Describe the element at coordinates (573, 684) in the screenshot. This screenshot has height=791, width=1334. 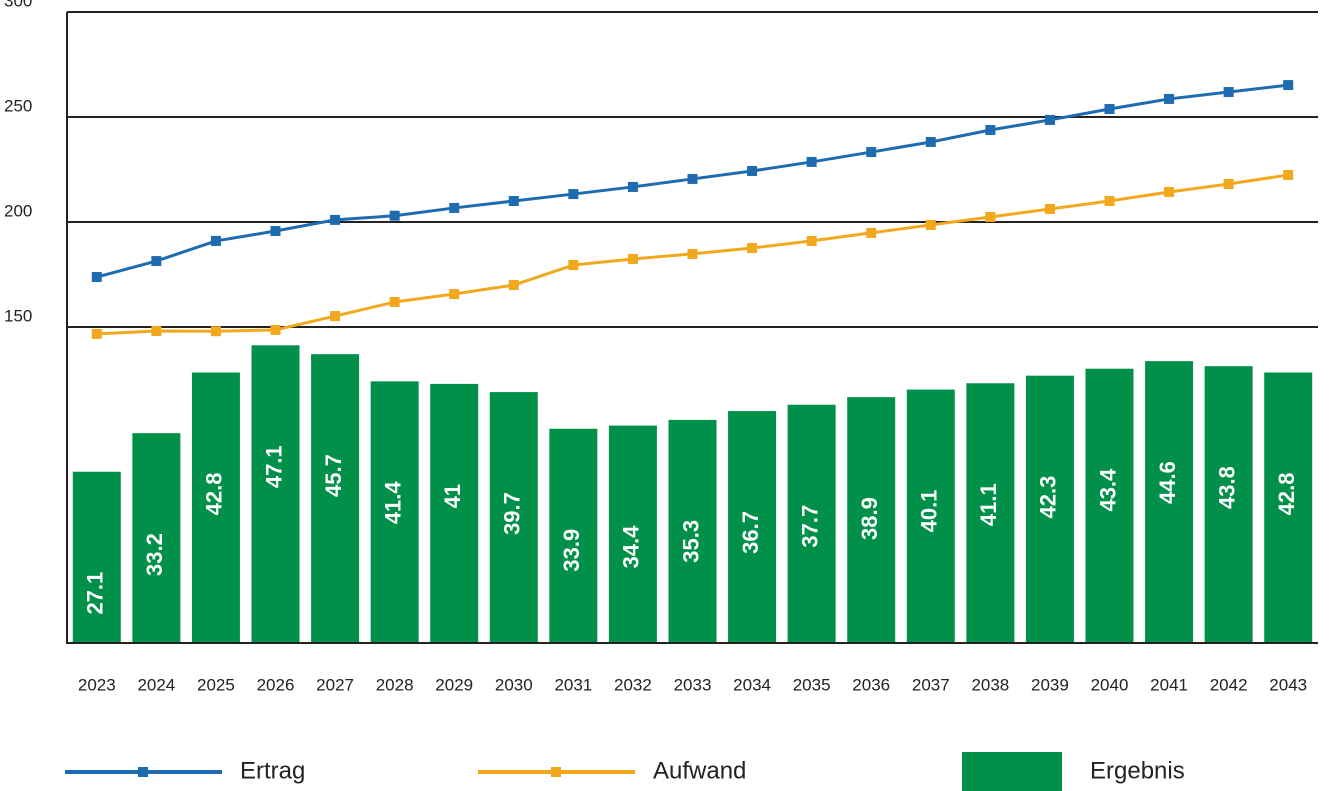
I see `x-tick-label: 2031` at that location.